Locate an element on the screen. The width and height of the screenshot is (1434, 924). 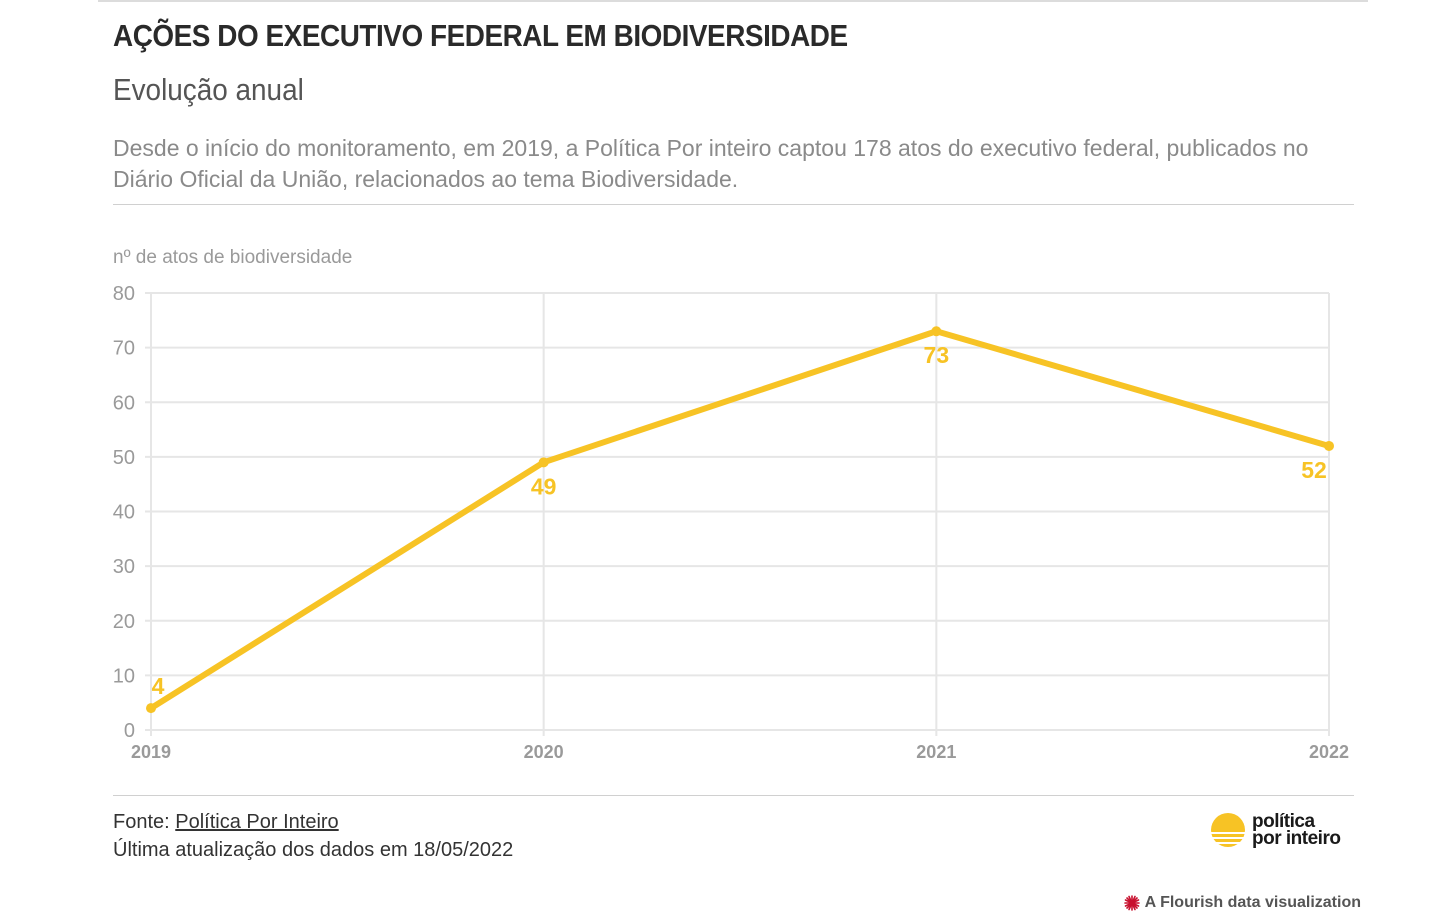
data-label-2022: 52 is located at coordinates (1314, 470).